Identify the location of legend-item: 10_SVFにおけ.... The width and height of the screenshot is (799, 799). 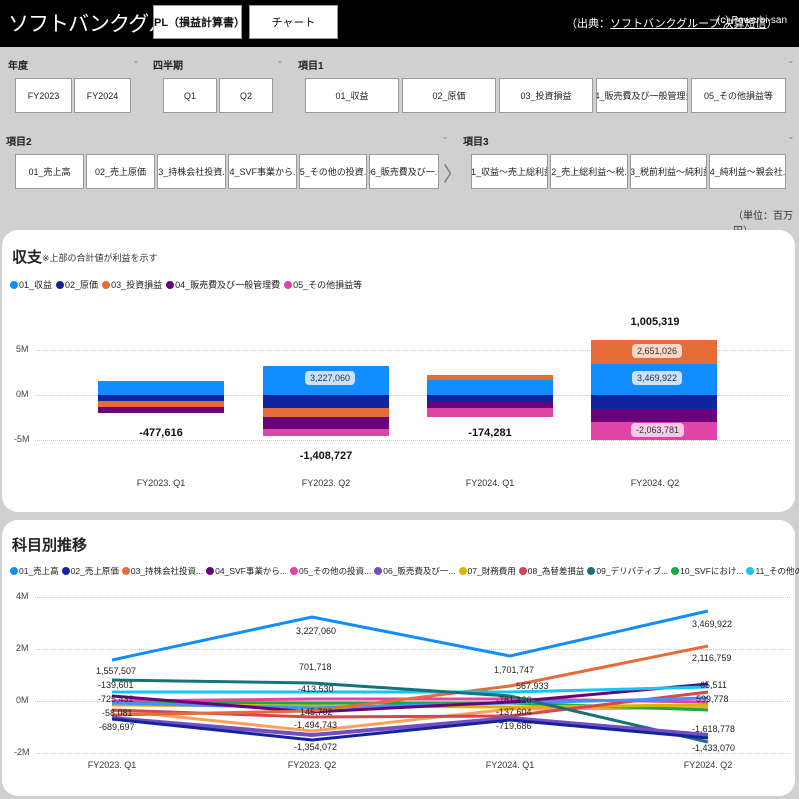
(707, 571).